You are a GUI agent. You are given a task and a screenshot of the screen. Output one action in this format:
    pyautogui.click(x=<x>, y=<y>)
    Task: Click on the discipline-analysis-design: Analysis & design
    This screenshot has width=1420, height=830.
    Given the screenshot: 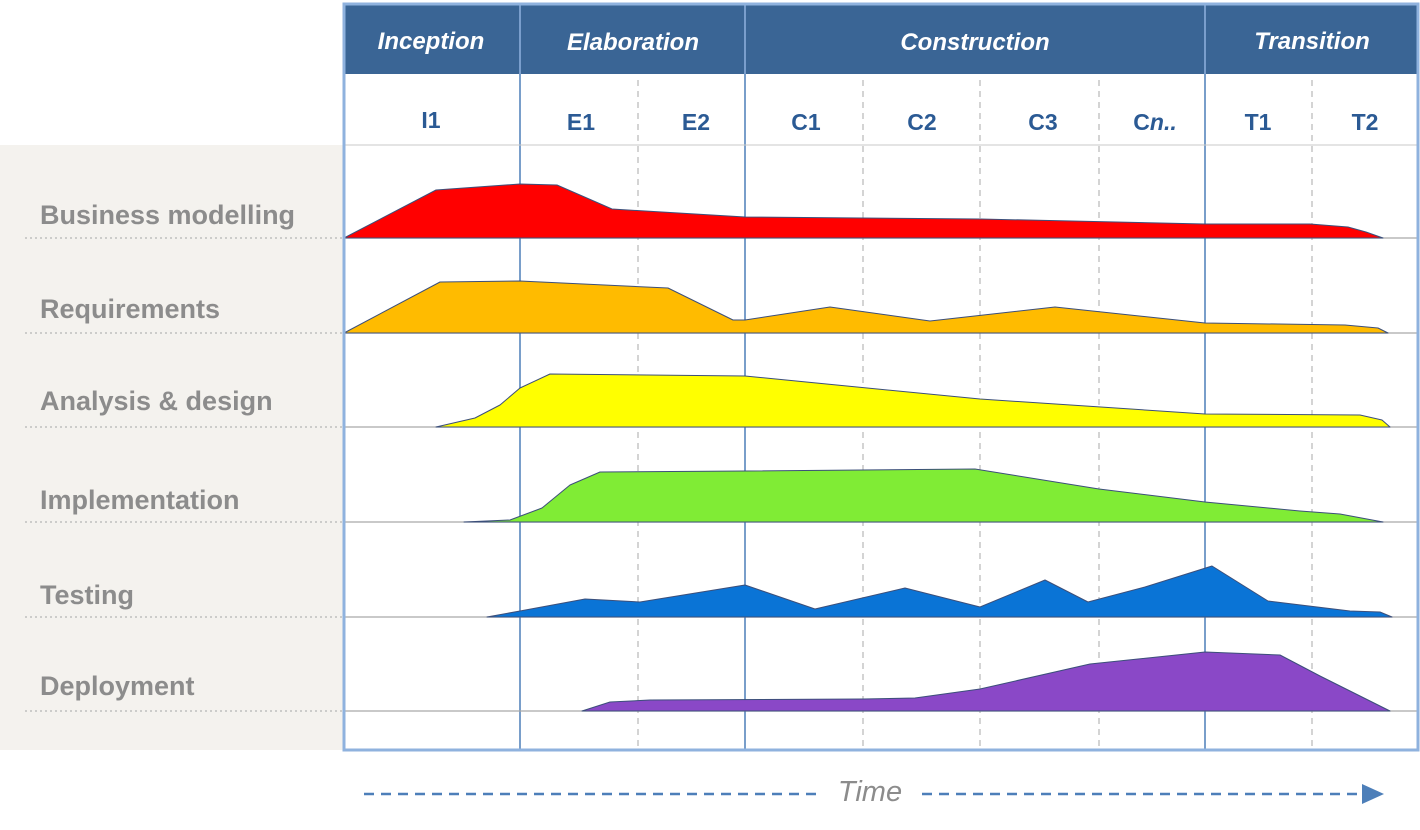 What is the action you would take?
    pyautogui.click(x=156, y=401)
    